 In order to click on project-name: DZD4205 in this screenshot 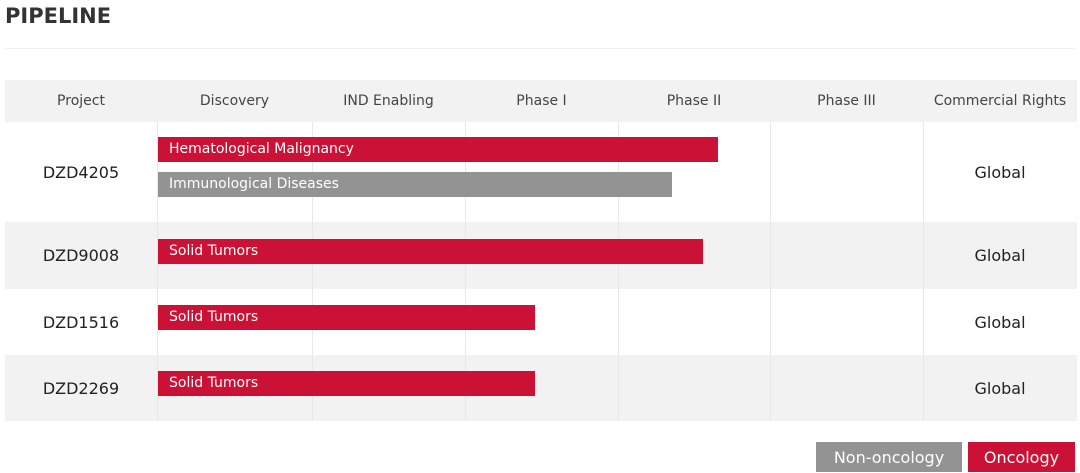, I will do `click(81, 172)`.